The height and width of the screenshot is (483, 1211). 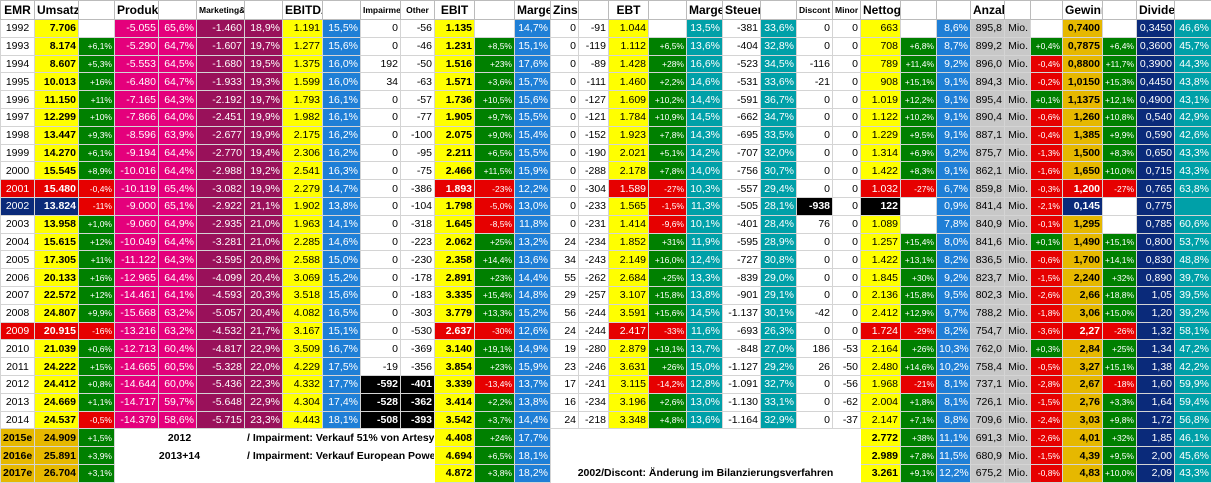 I want to click on ebit-margin: 15,9%, so click(x=533, y=367).